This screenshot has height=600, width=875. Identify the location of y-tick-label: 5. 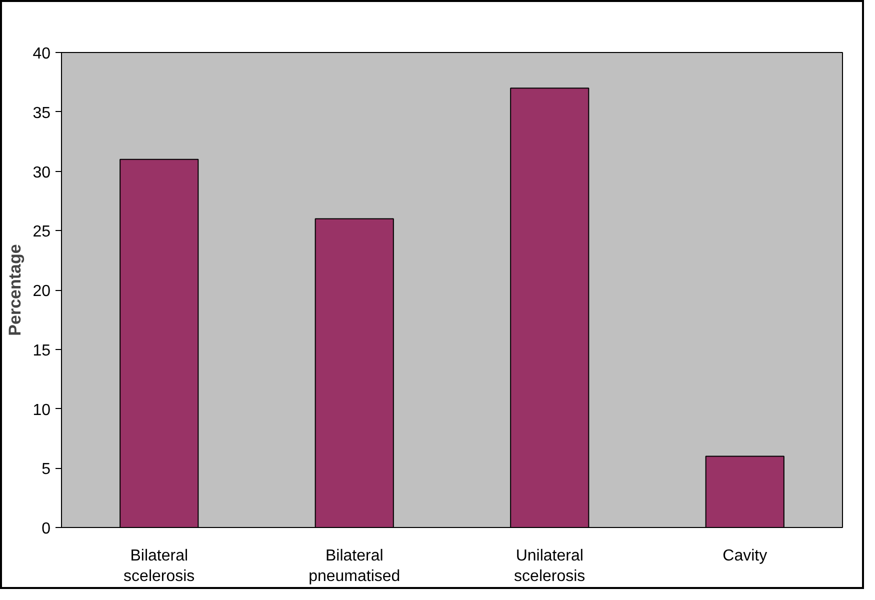
(46, 469).